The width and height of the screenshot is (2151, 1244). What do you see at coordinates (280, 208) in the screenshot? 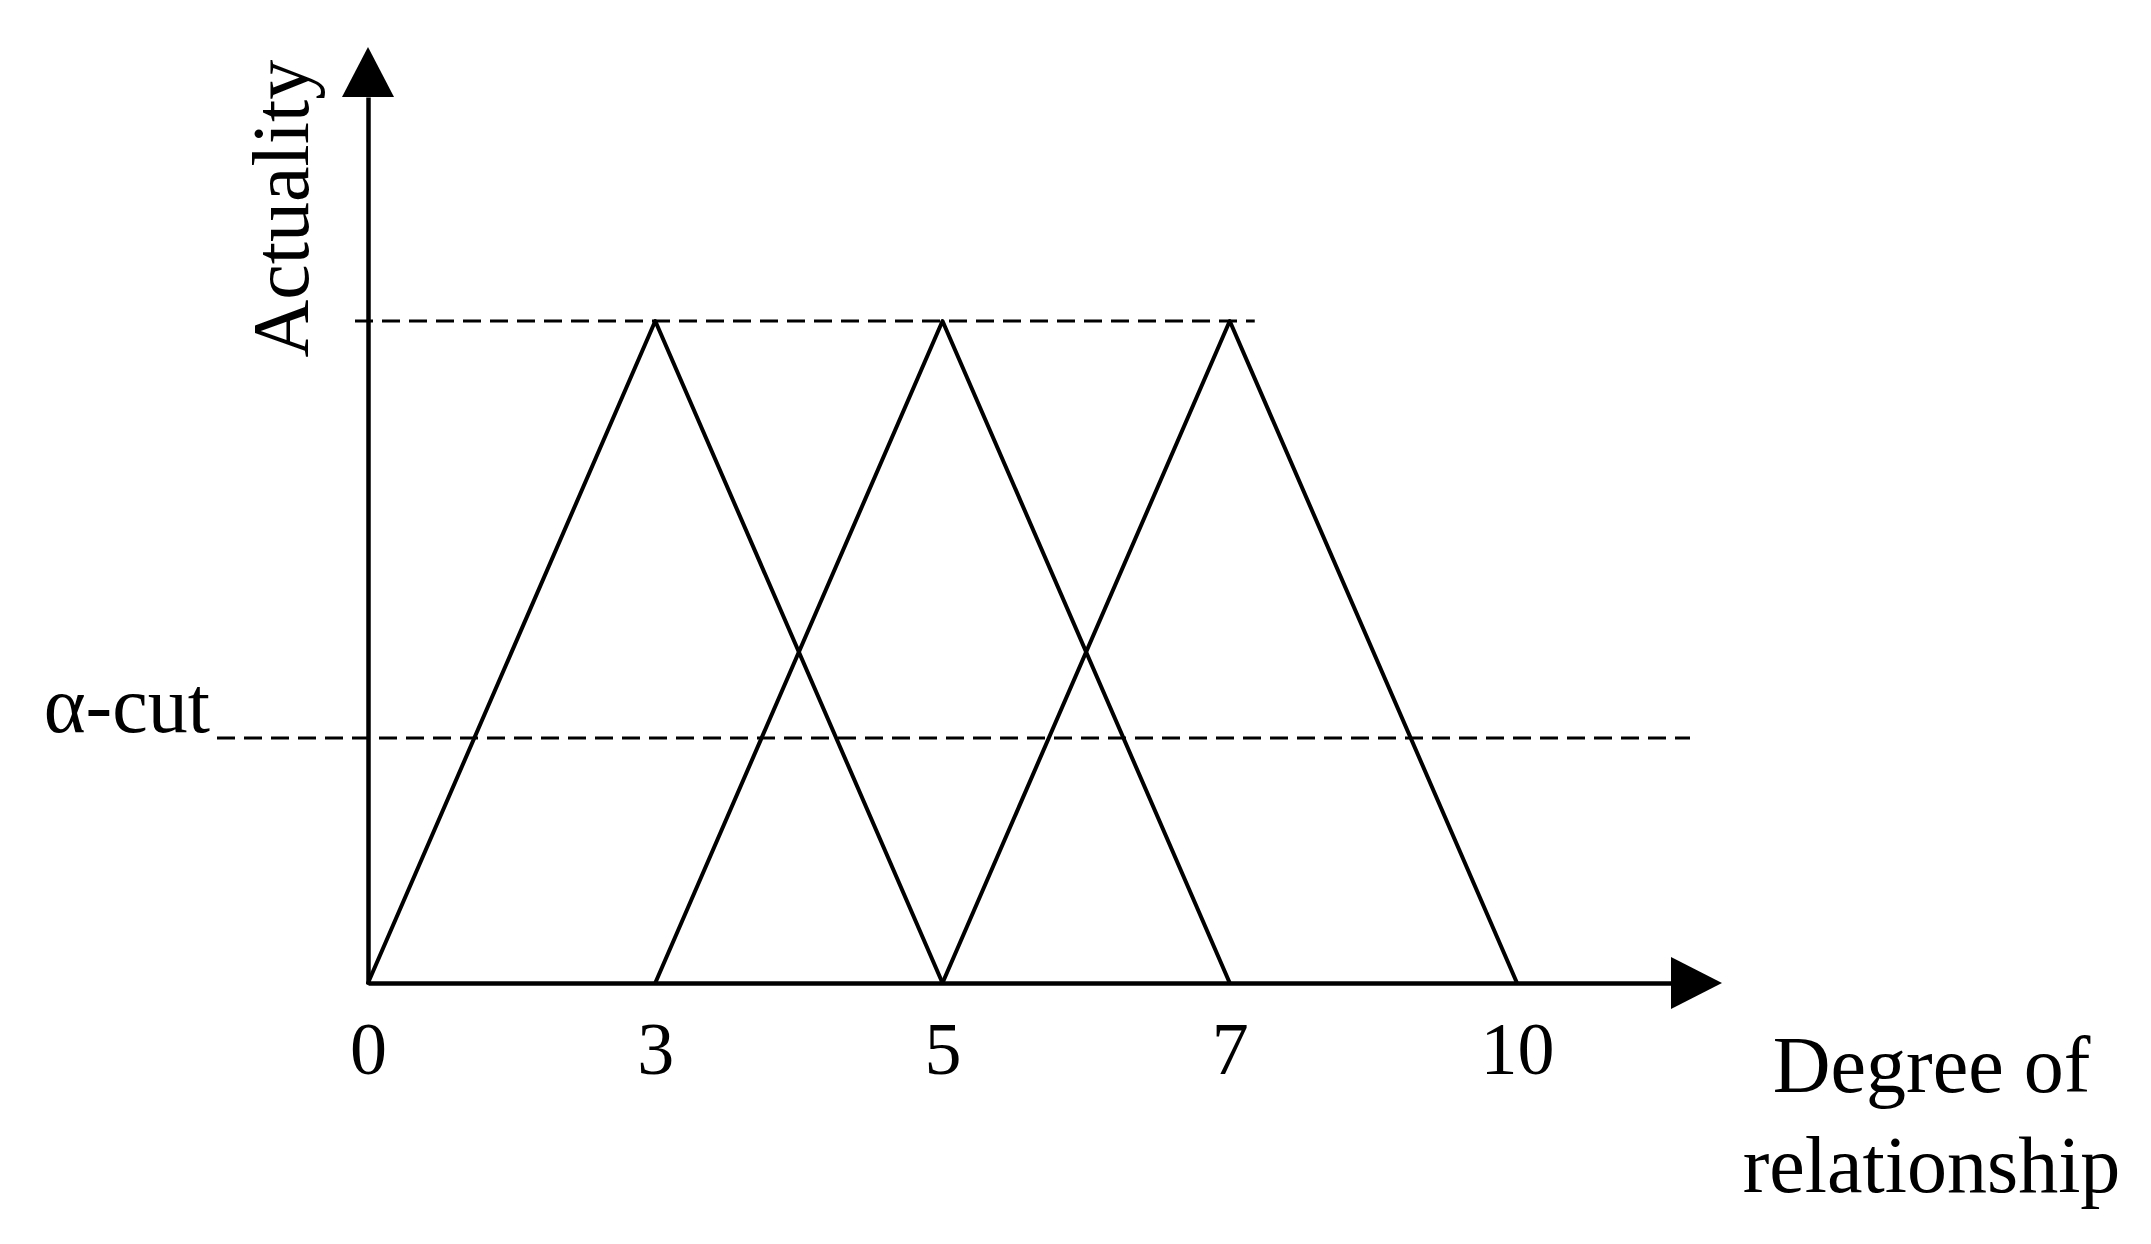
I see `y-axis-title: Actuality` at bounding box center [280, 208].